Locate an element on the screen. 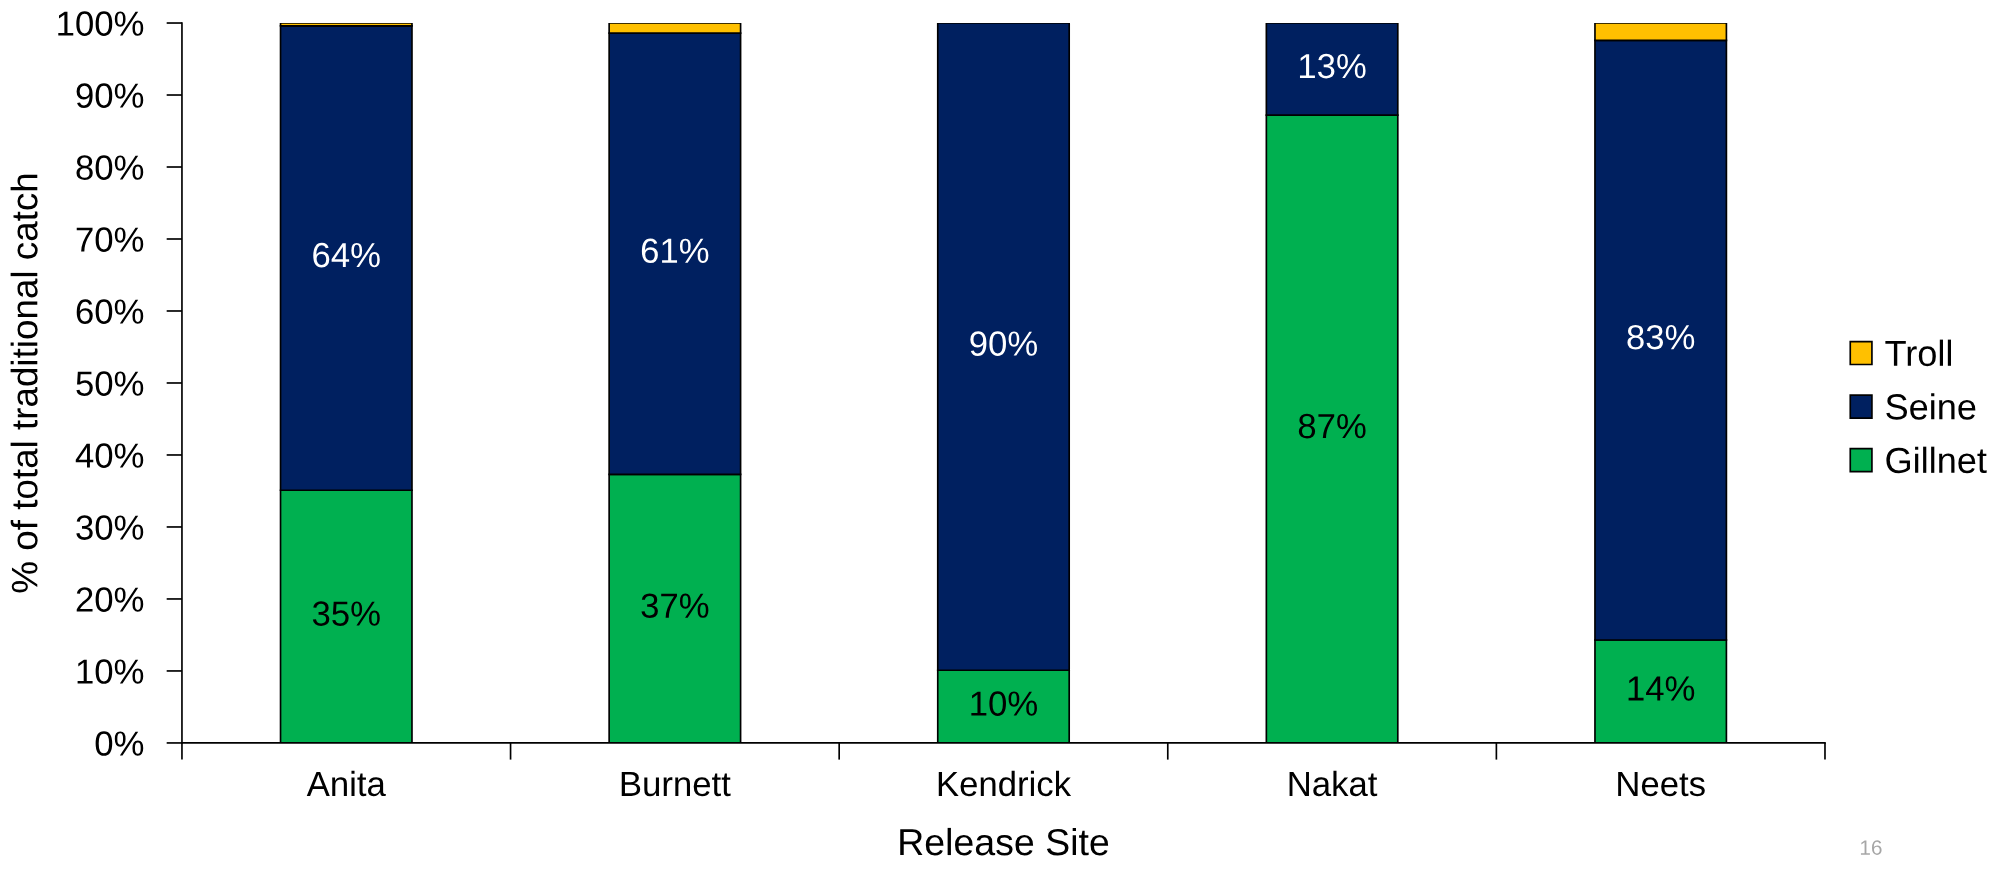 The height and width of the screenshot is (872, 2015). text: 16 is located at coordinates (1871, 847).